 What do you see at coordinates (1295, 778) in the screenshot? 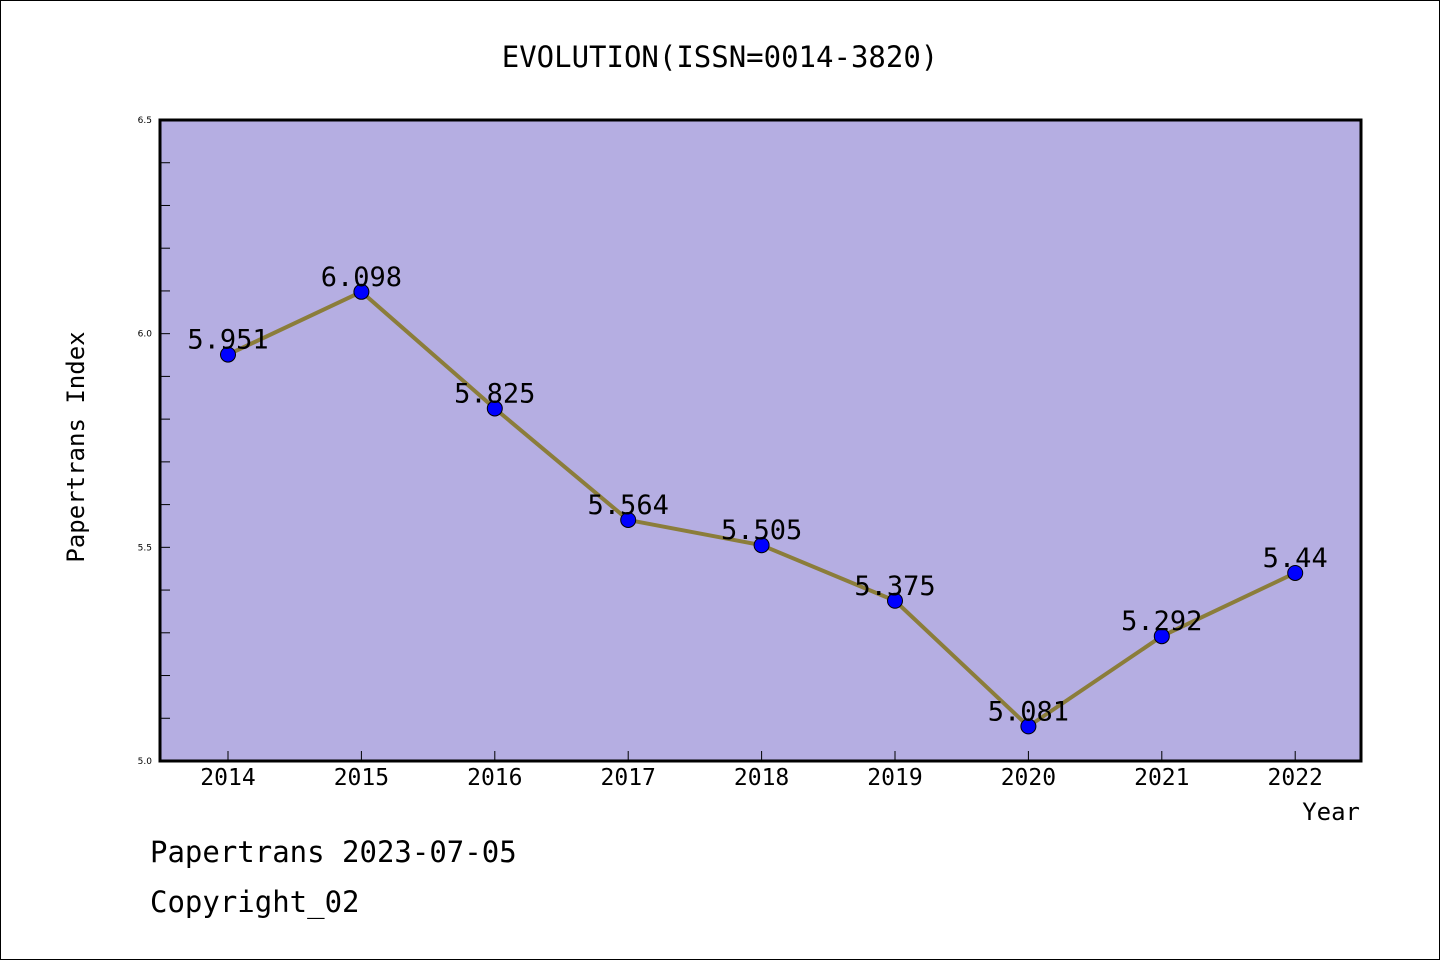
I see `x-tick-label: 2022` at bounding box center [1295, 778].